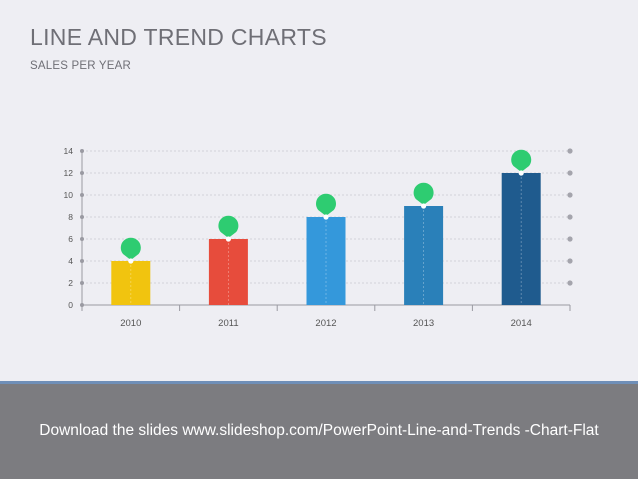 This screenshot has width=638, height=479. I want to click on y-tick-label-10: 10, so click(69, 195).